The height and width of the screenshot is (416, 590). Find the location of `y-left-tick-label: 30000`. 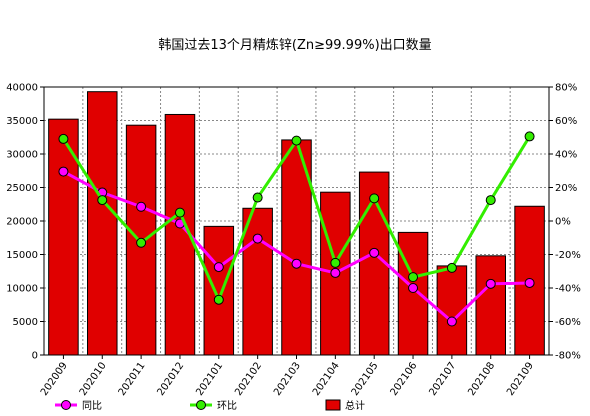

y-left-tick-label: 30000 is located at coordinates (22, 155).